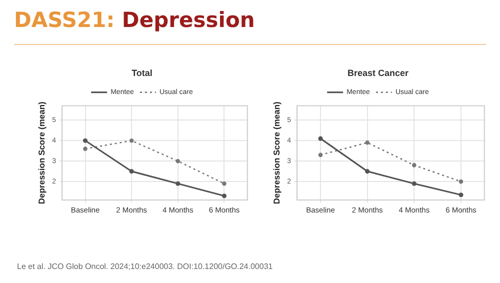  Describe the element at coordinates (134, 20) in the screenshot. I see `text: DASS21: Depression` at that location.